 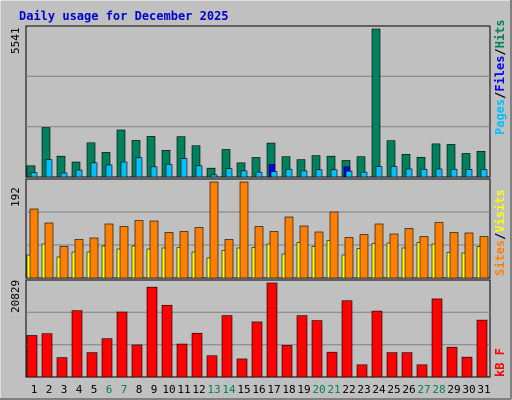 I want to click on legend-hits: Hits, so click(x=500, y=33).